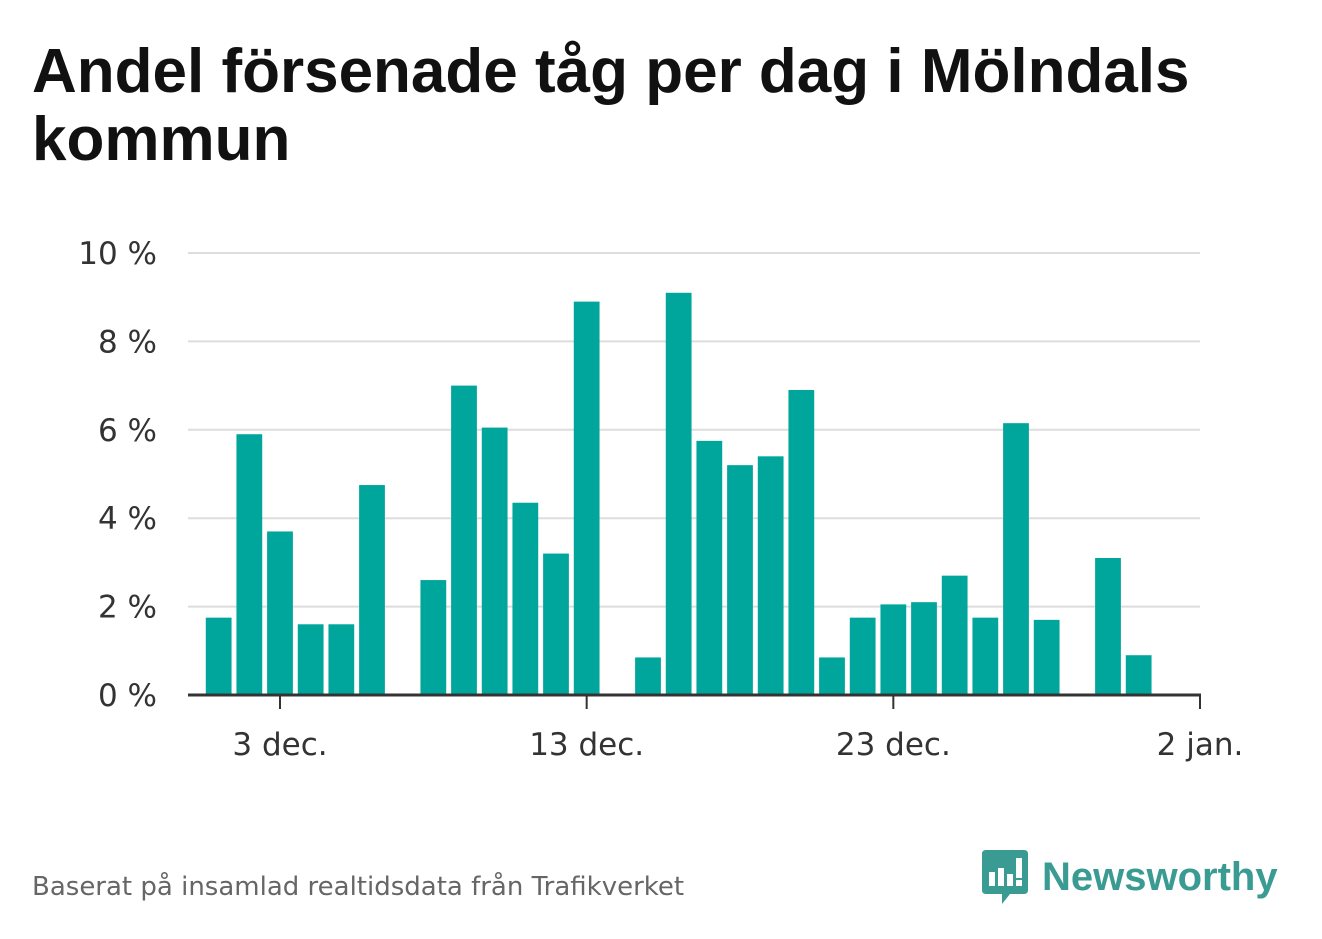 This screenshot has width=1322, height=939. What do you see at coordinates (127, 342) in the screenshot?
I see `y-tick-label: 8 %` at bounding box center [127, 342].